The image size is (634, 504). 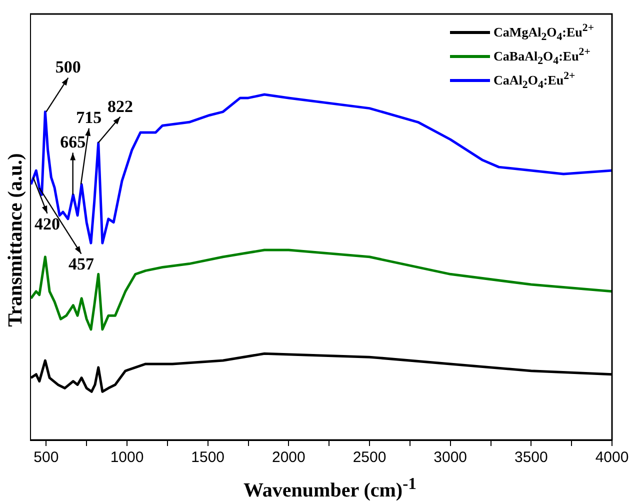 I want to click on x-tick-label: 3000, so click(x=451, y=457).